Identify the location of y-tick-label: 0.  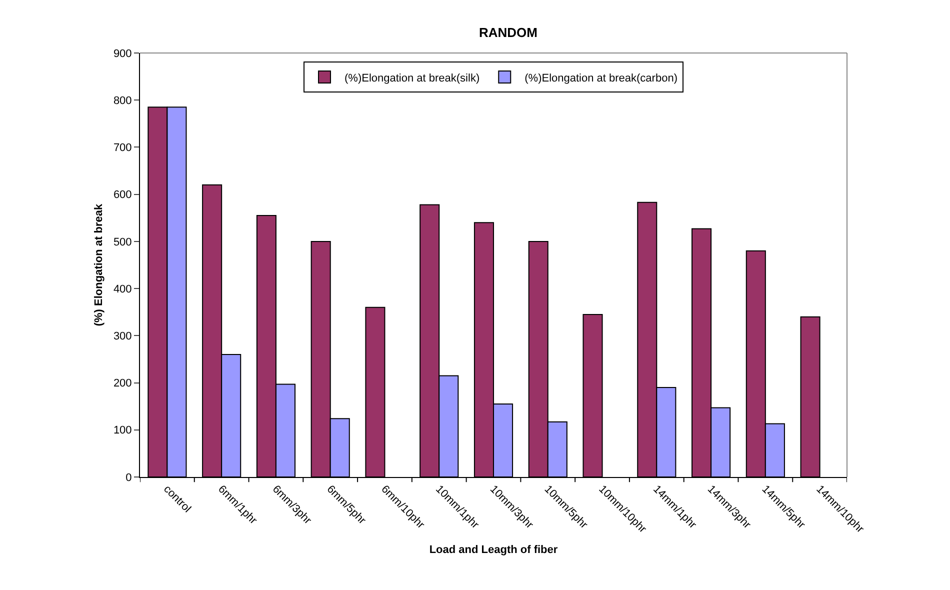
(129, 478).